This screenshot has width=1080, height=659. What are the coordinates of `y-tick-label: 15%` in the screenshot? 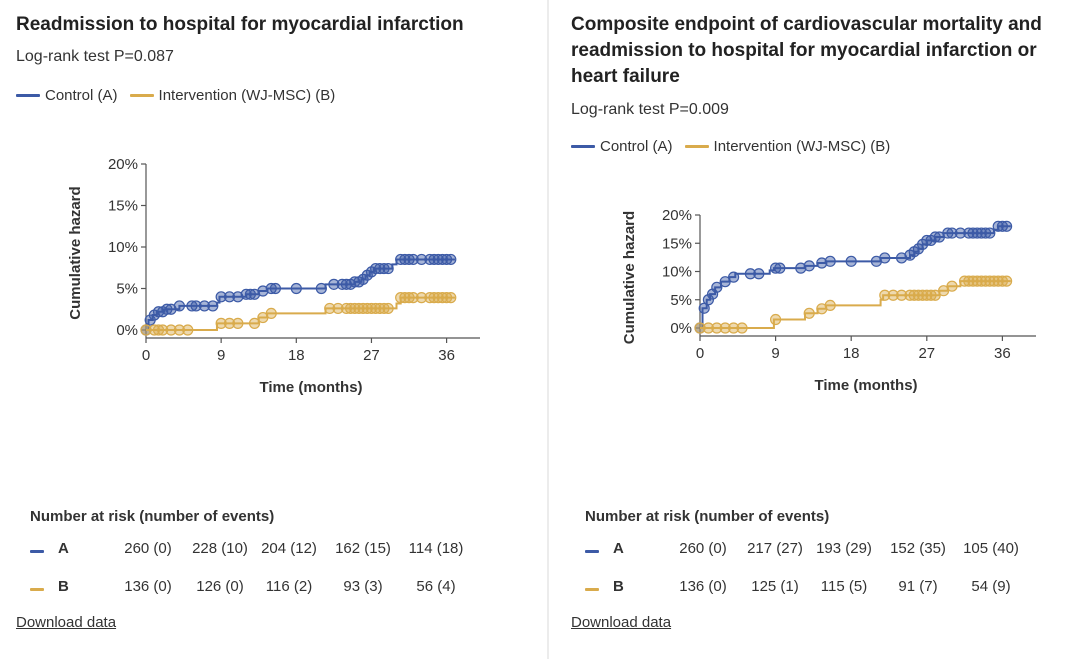 It's located at (123, 206).